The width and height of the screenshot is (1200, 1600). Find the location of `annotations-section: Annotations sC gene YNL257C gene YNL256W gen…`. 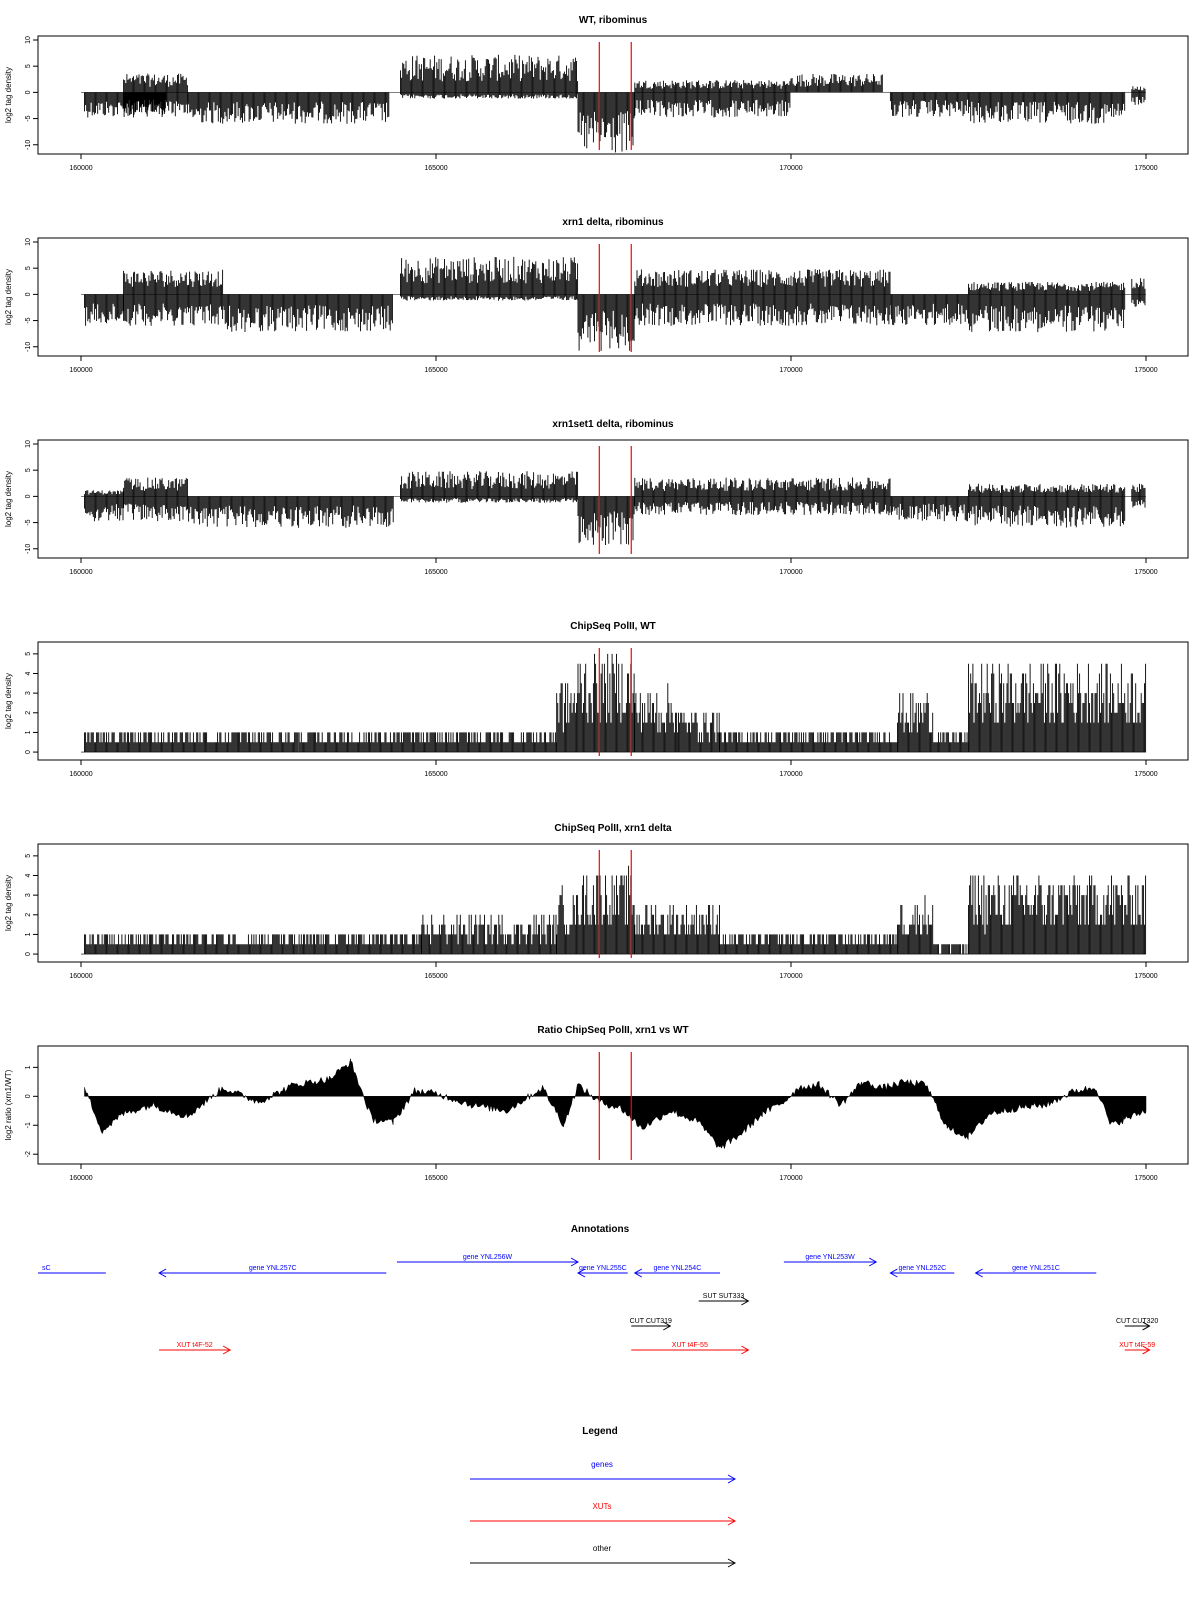

annotations-section: Annotations sC gene YNL257C gene YNL256W gen… is located at coordinates (598, 1289).